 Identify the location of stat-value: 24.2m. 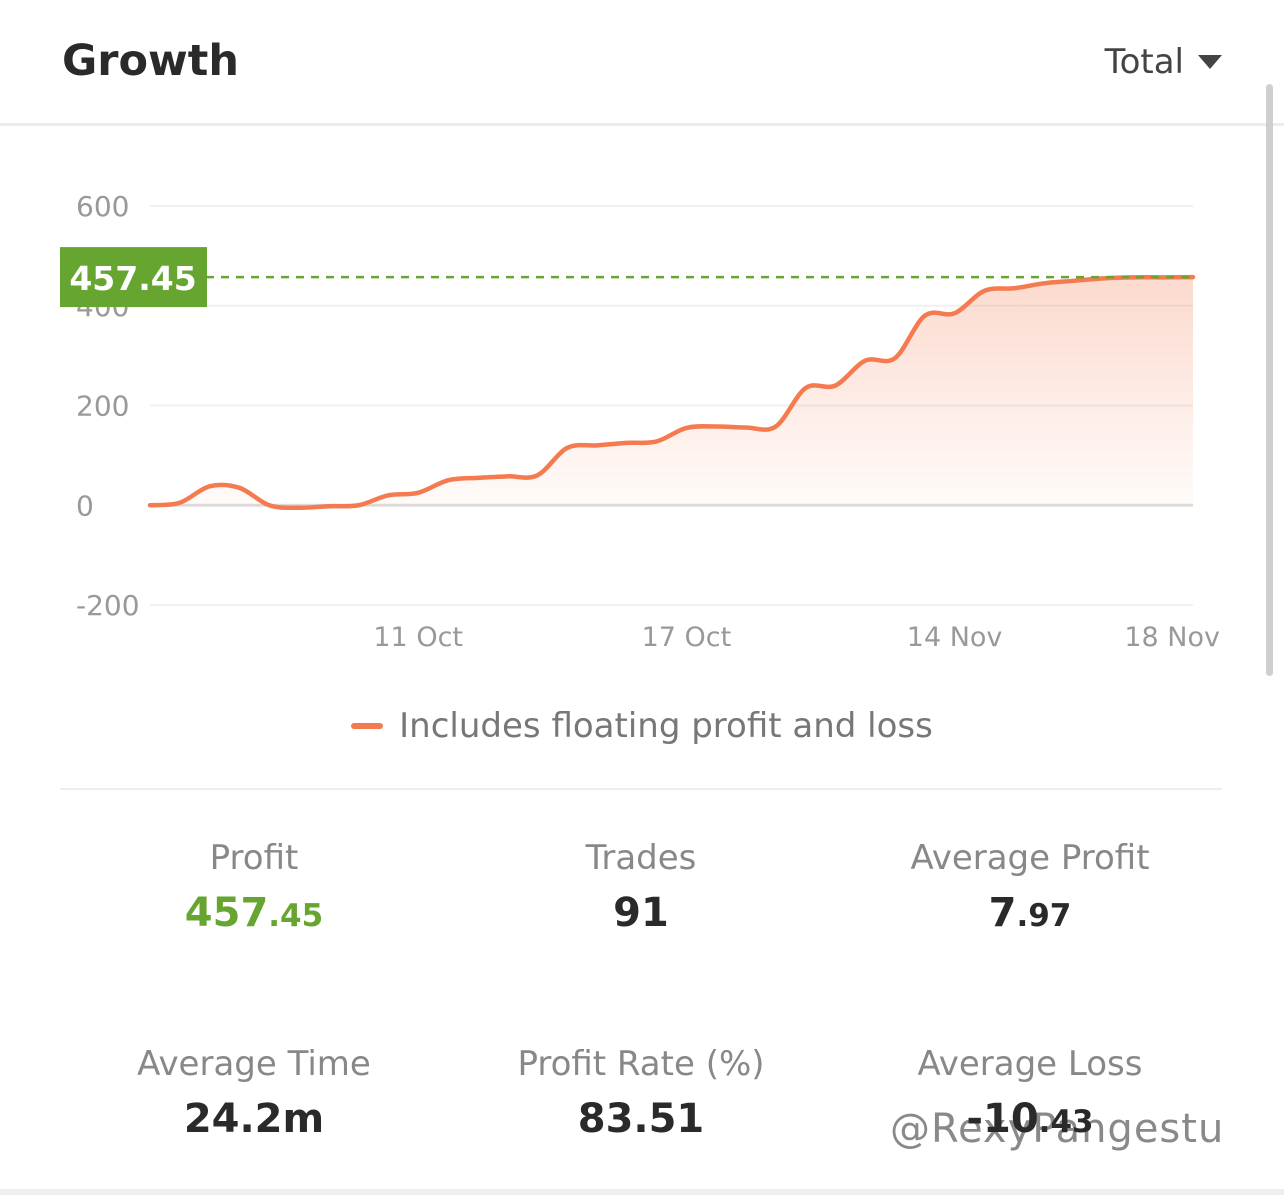
(254, 1119).